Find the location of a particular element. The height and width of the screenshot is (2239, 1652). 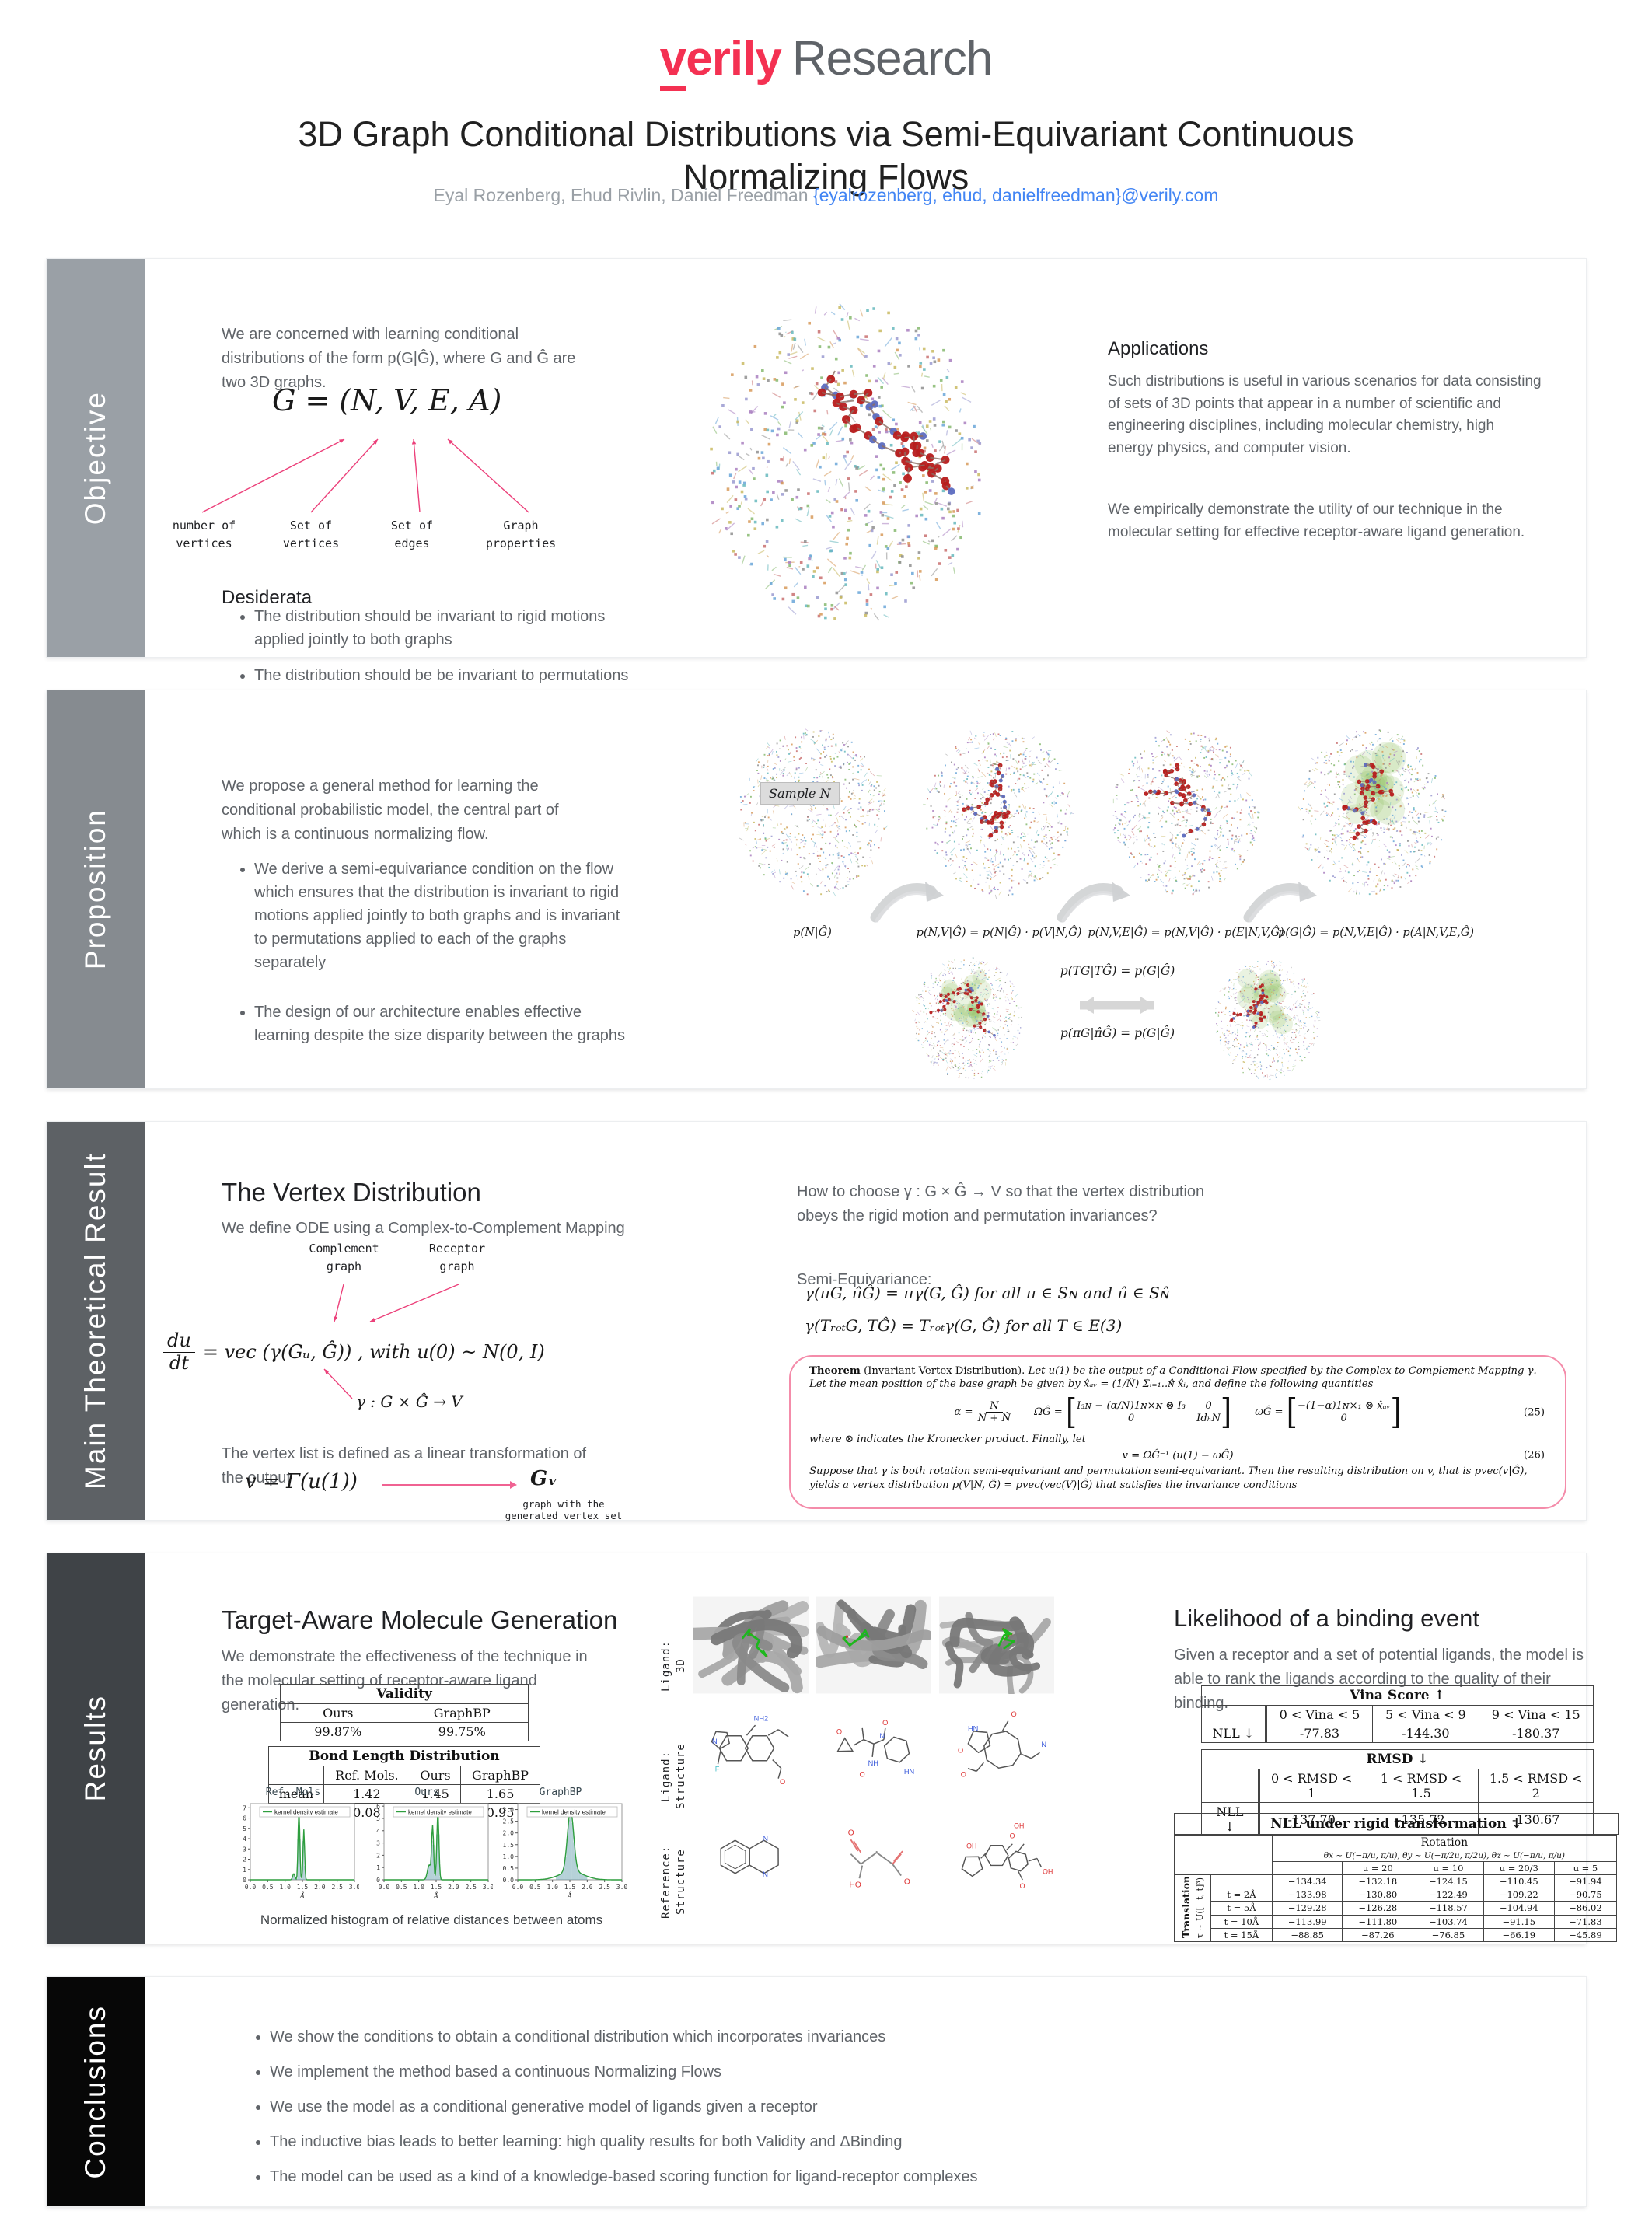

gv-symbol: Gᵥ is located at coordinates (543, 1478).